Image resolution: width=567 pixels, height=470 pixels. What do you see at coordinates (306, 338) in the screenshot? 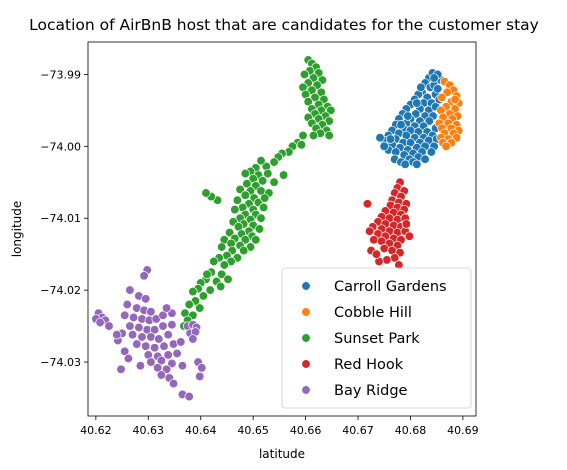
I see `legend-marker-sunset-park` at bounding box center [306, 338].